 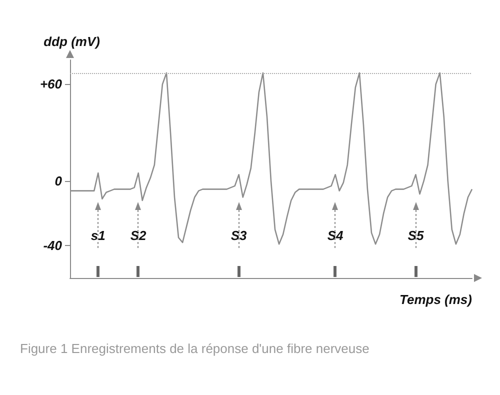 I want to click on y-tick-label: -40, so click(x=53, y=246).